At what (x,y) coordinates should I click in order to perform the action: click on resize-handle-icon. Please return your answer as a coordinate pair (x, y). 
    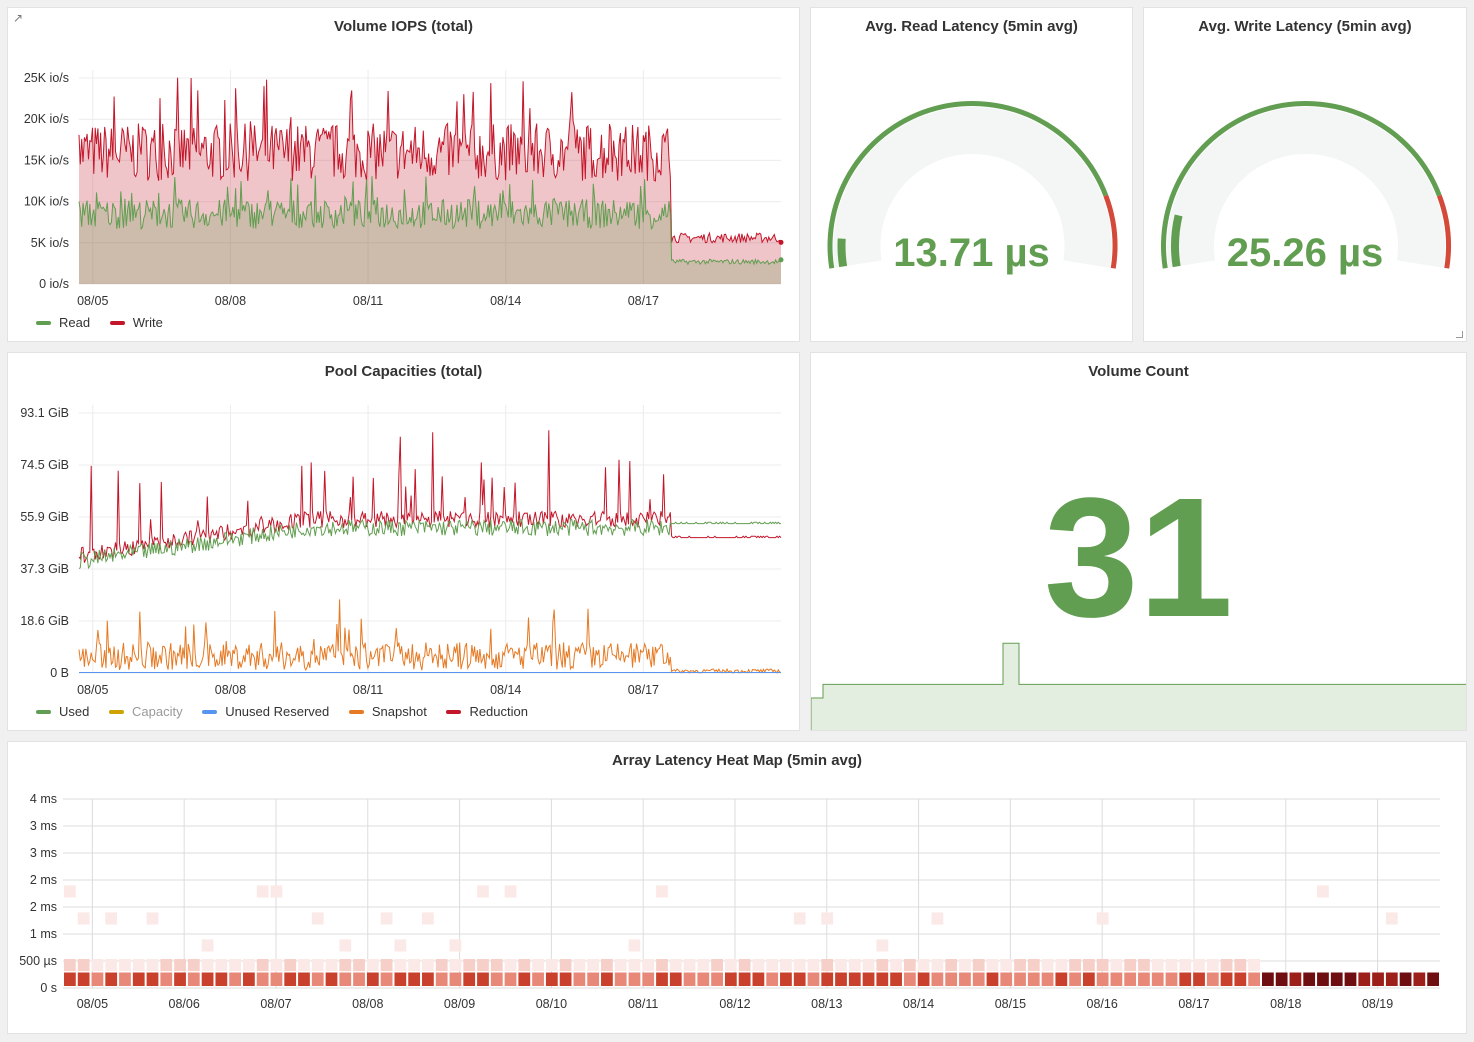
    Looking at the image, I should click on (1459, 334).